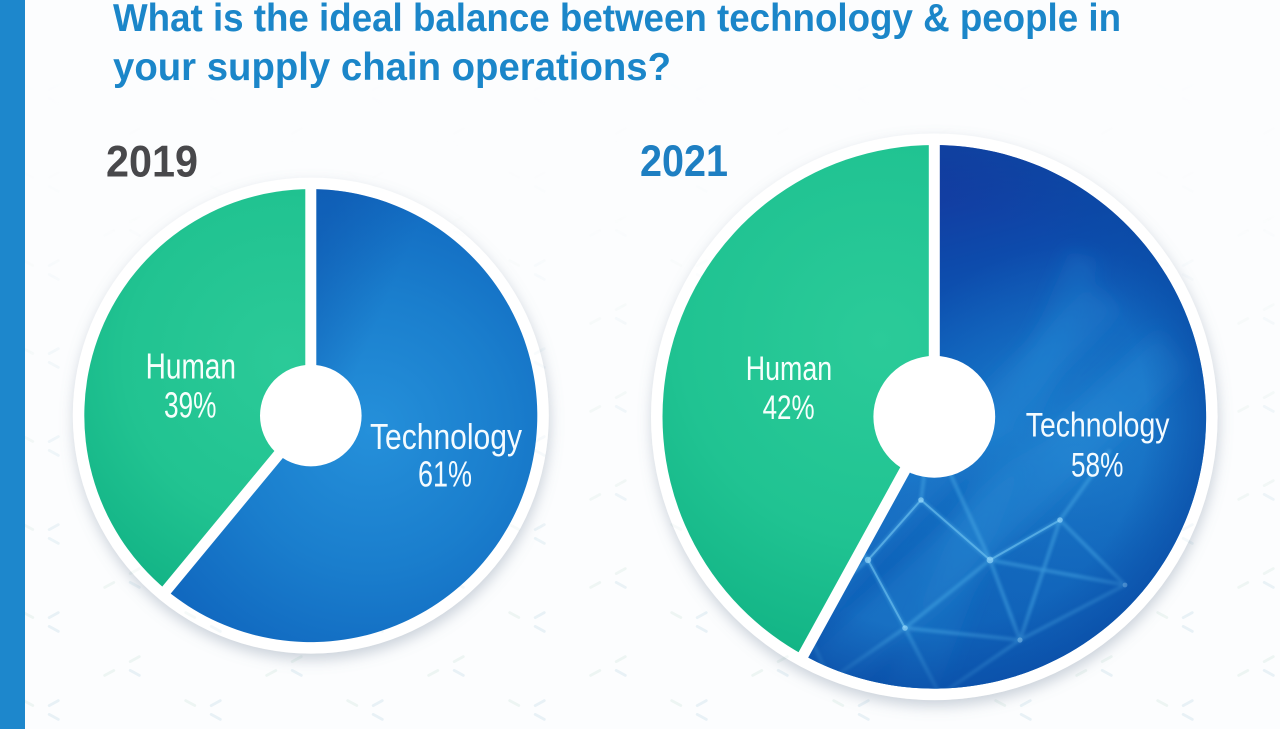 The image size is (1280, 729). Describe the element at coordinates (1097, 466) in the screenshot. I see `svg-text: 58%` at that location.